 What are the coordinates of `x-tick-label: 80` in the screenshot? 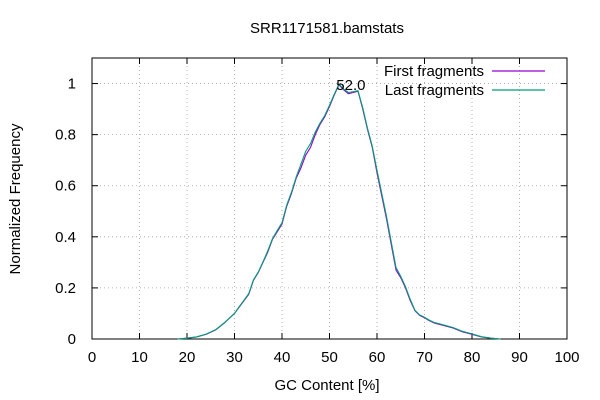 It's located at (472, 357).